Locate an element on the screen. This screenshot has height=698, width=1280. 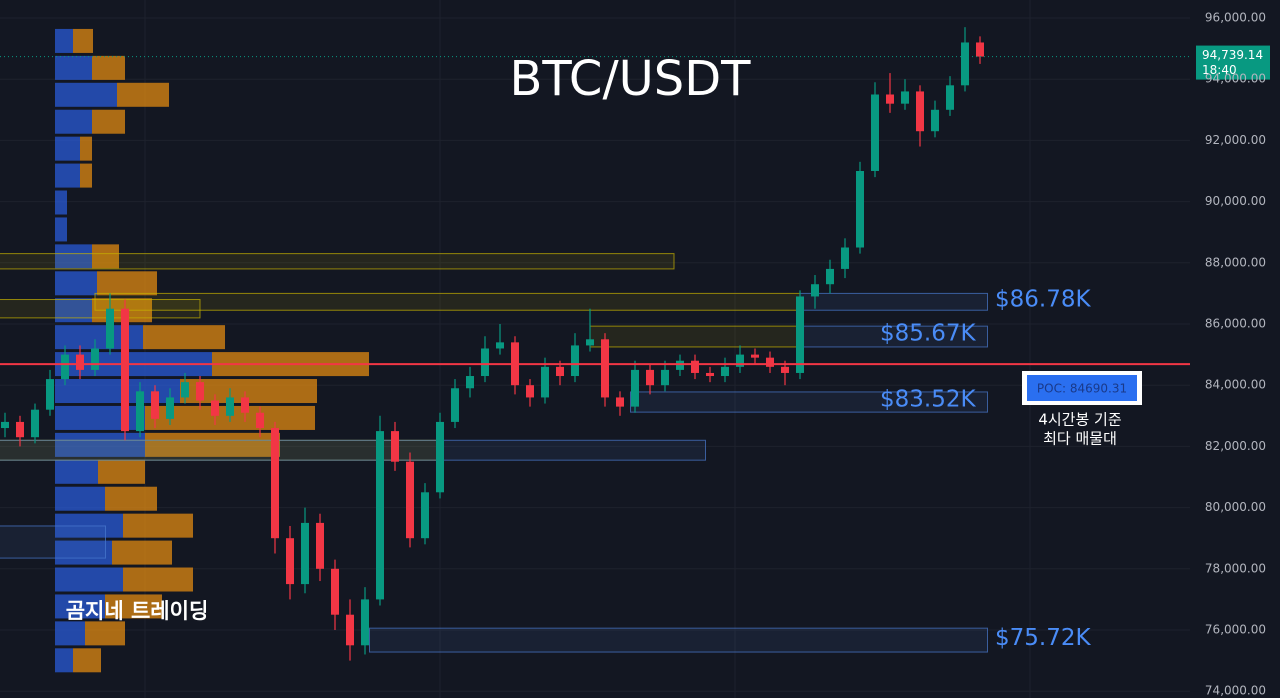
y-tick-label: 82,000.00 is located at coordinates (1235, 446).